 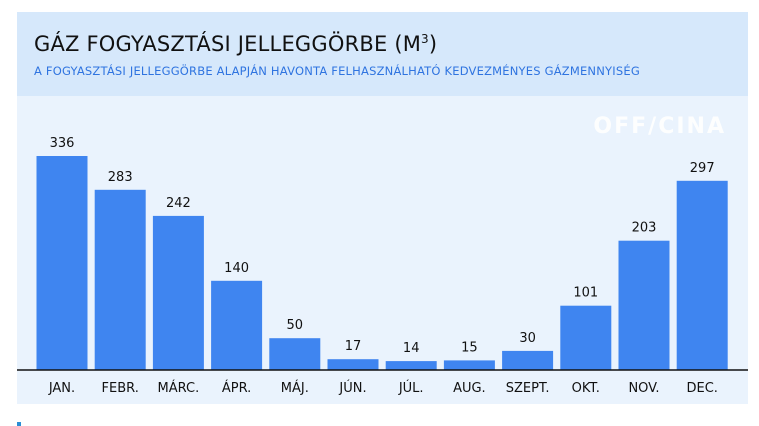 What do you see at coordinates (236, 268) in the screenshot?
I see `bar-value-label: 140` at bounding box center [236, 268].